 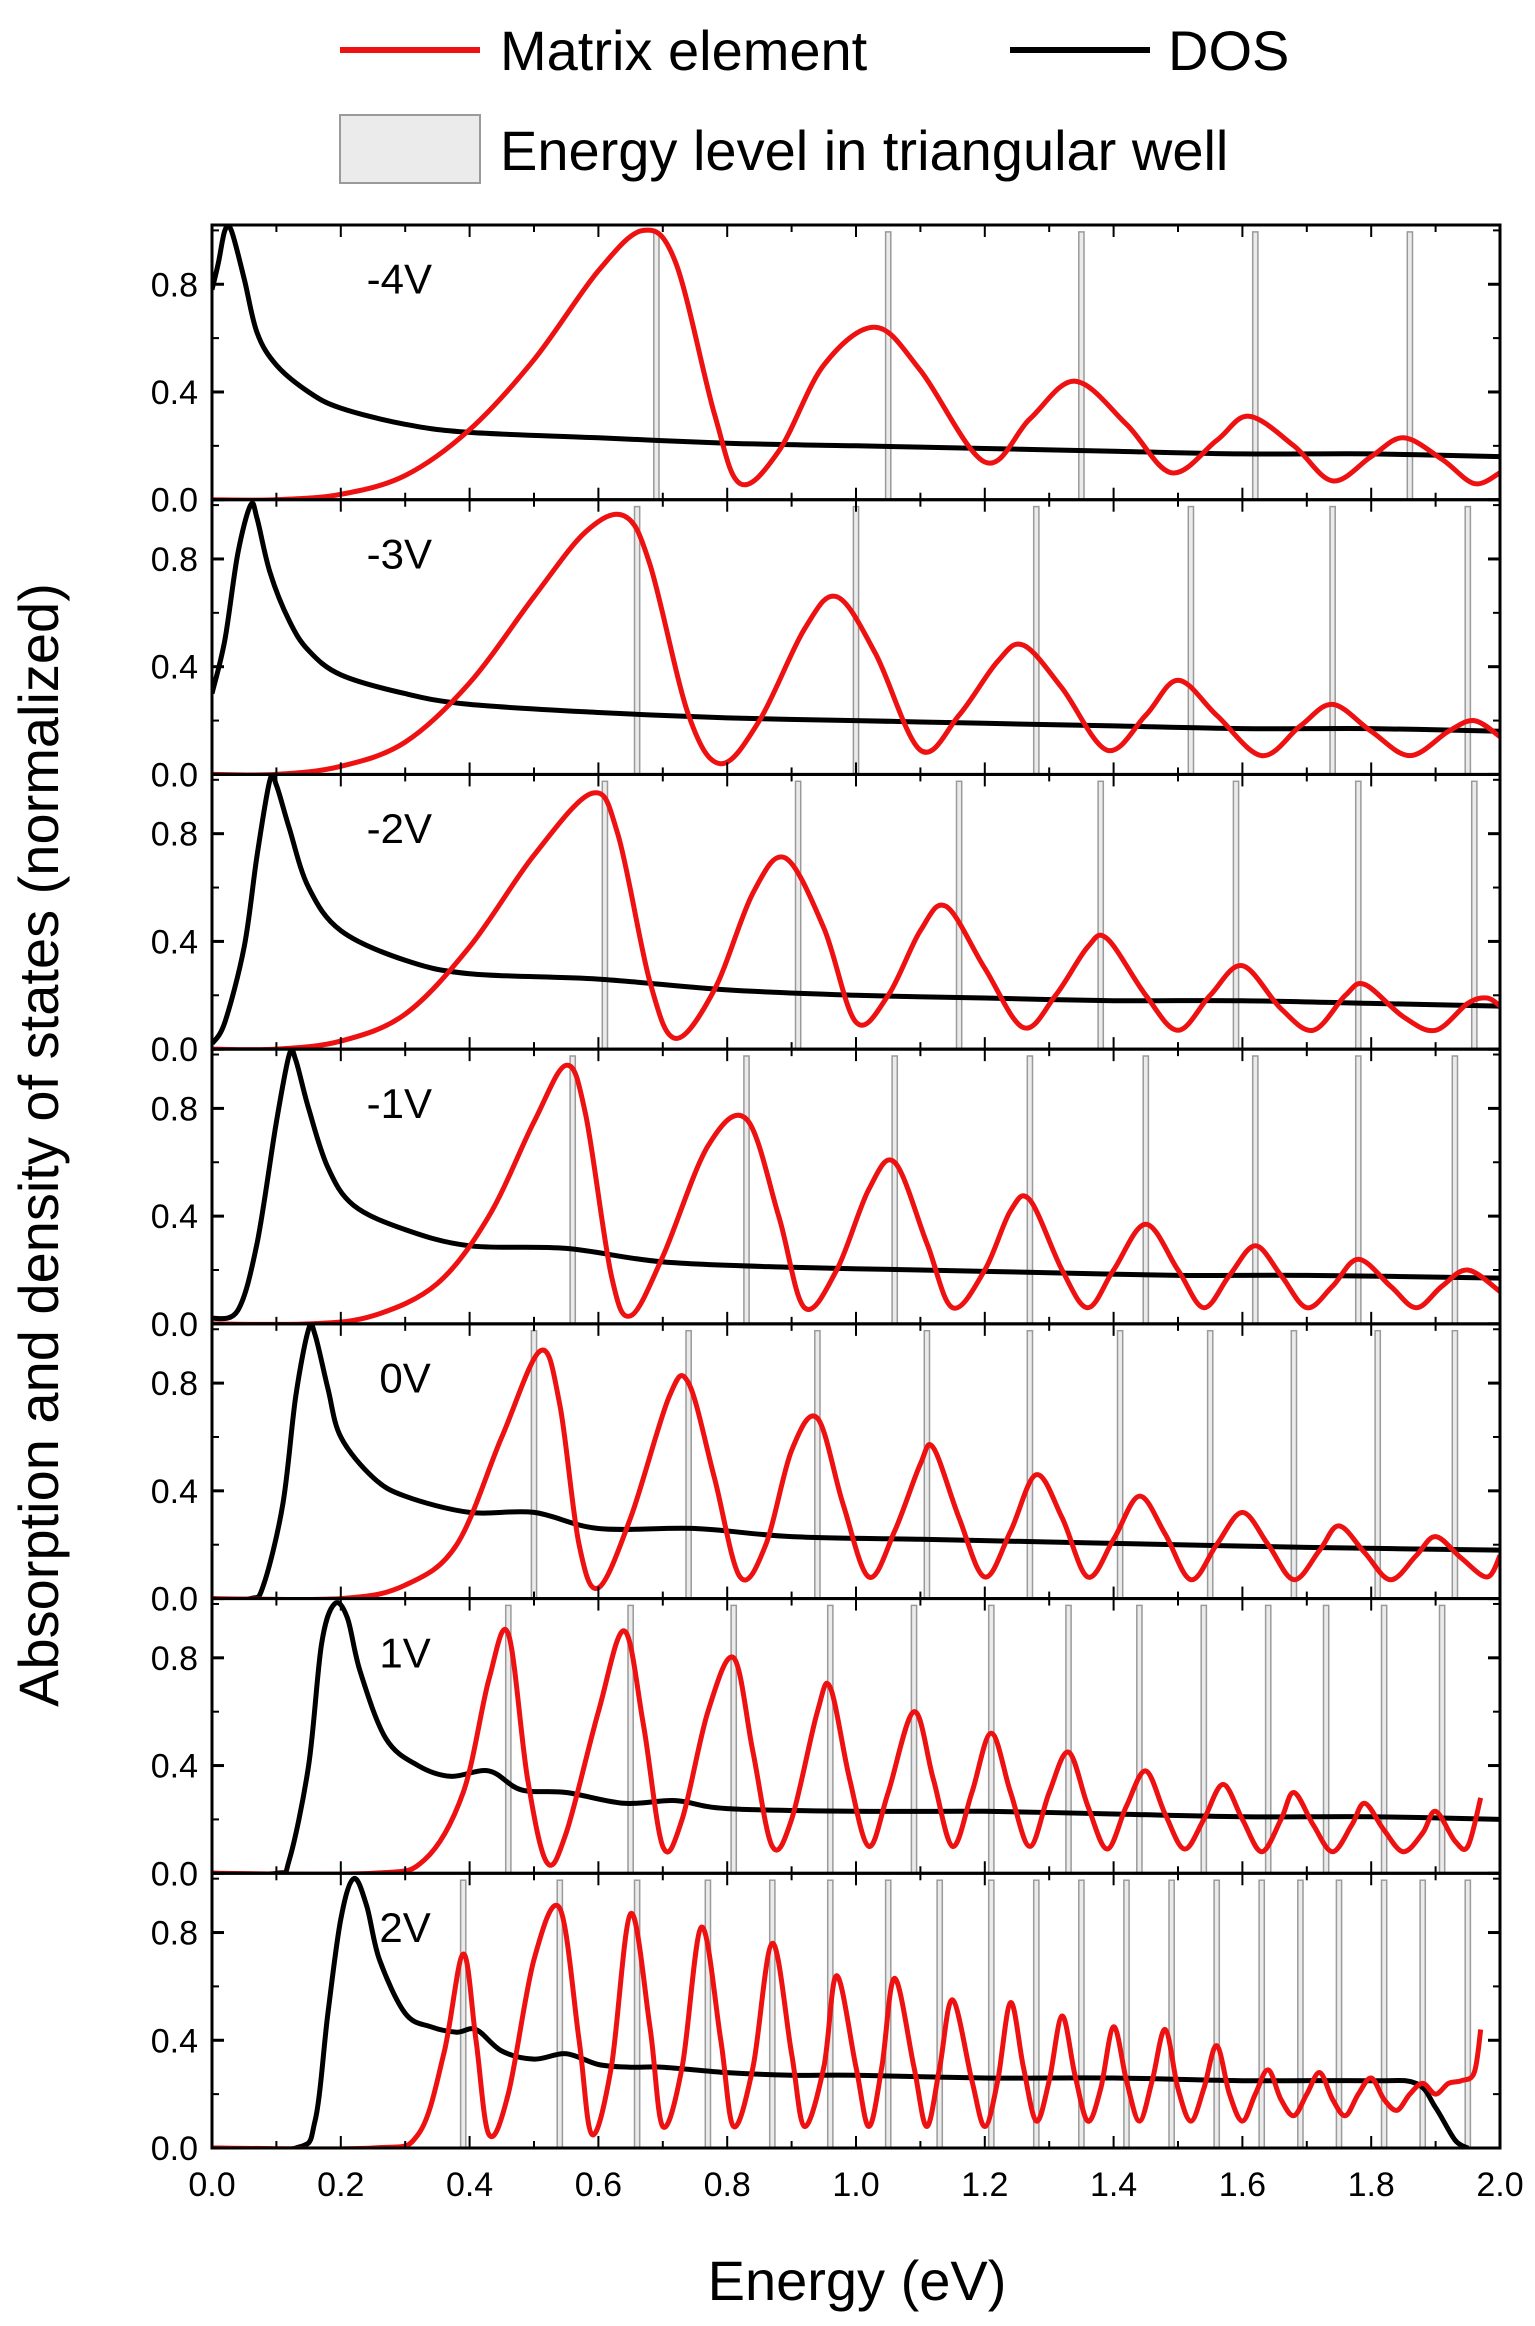 I want to click on panel-label: -3V, so click(x=399, y=553).